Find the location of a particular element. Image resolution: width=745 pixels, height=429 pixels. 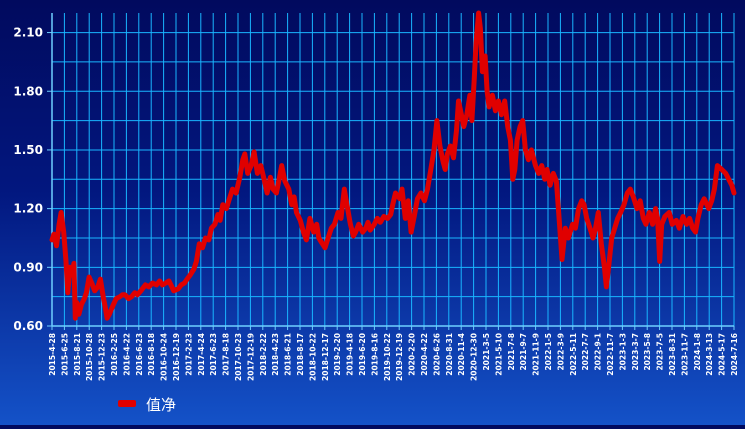

x-tick-label: 2017-12-19 is located at coordinates (250, 357).